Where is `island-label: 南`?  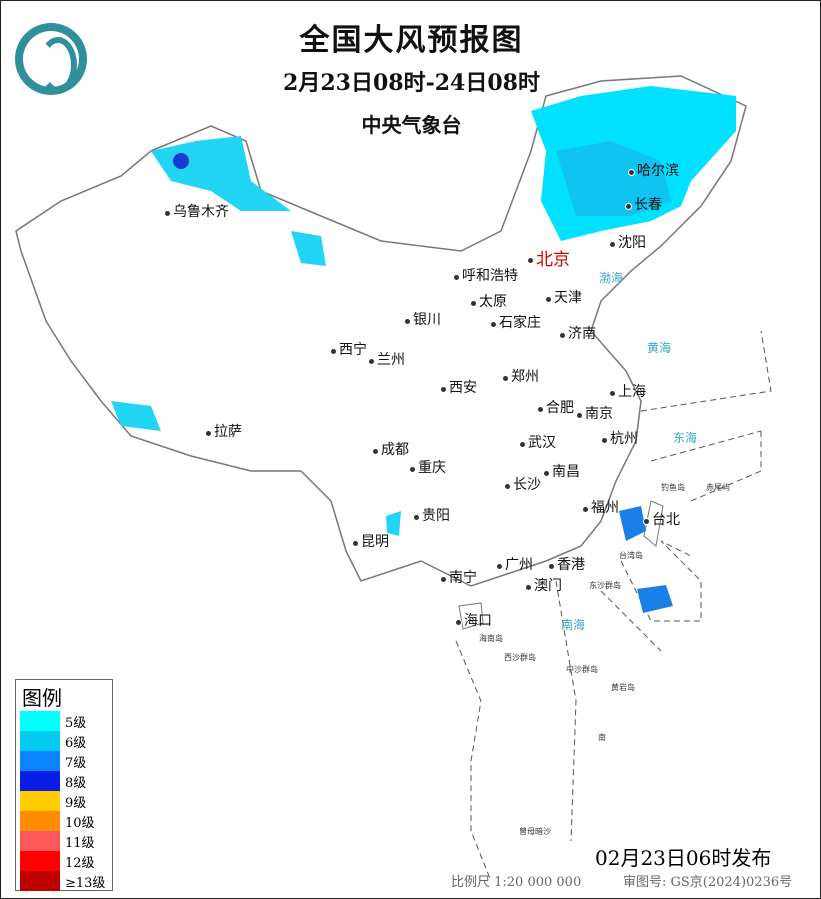 island-label: 南 is located at coordinates (602, 737).